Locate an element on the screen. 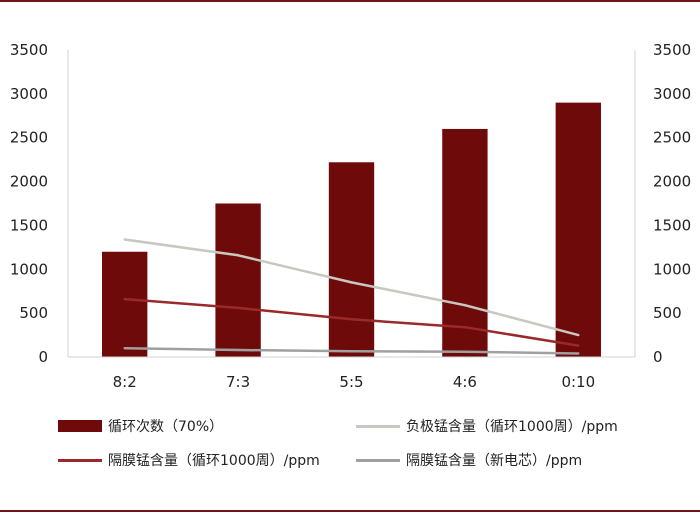 The image size is (700, 514). x-tick-1: 7:3 is located at coordinates (238, 382).